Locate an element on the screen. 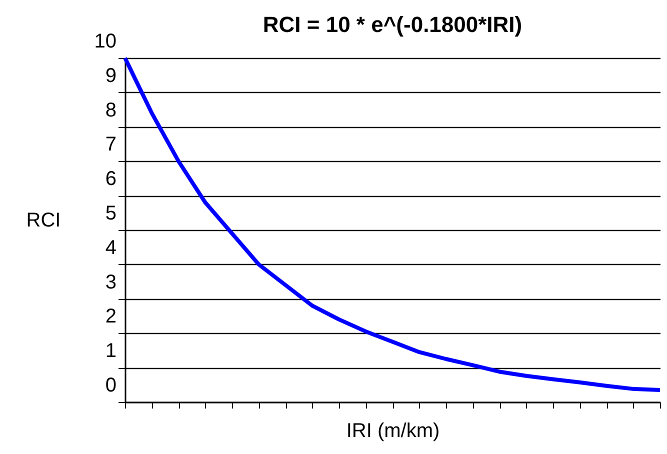 The width and height of the screenshot is (667, 454). y-tick-label: 6 is located at coordinates (110, 179).